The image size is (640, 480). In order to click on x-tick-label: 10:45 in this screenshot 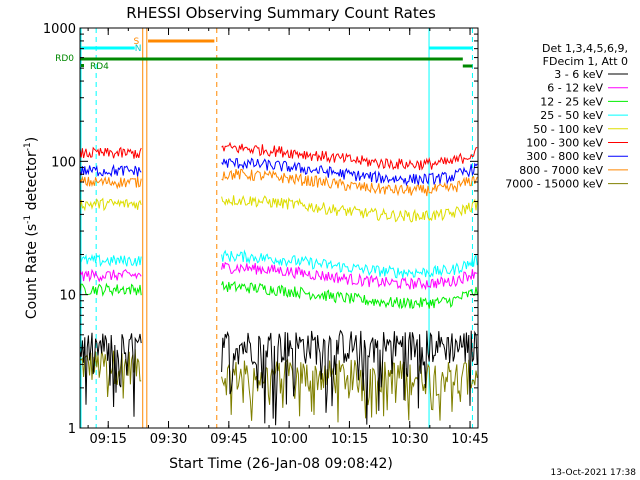, I will do `click(469, 439)`.